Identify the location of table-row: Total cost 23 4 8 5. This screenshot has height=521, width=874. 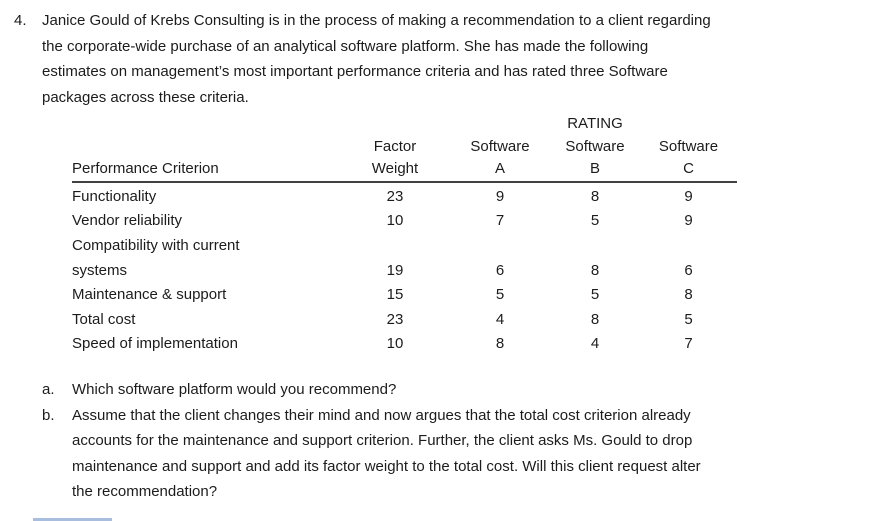
(404, 320).